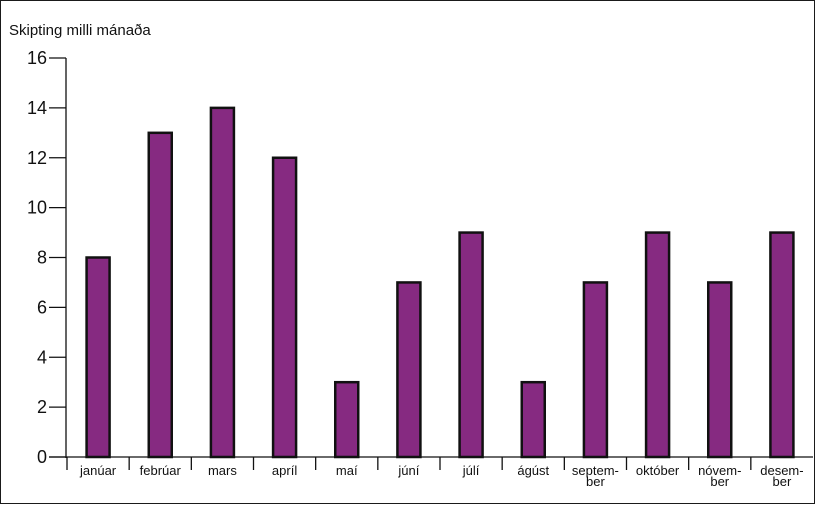 This screenshot has height=505, width=815. Describe the element at coordinates (37, 108) in the screenshot. I see `y-tick-label: 14` at that location.